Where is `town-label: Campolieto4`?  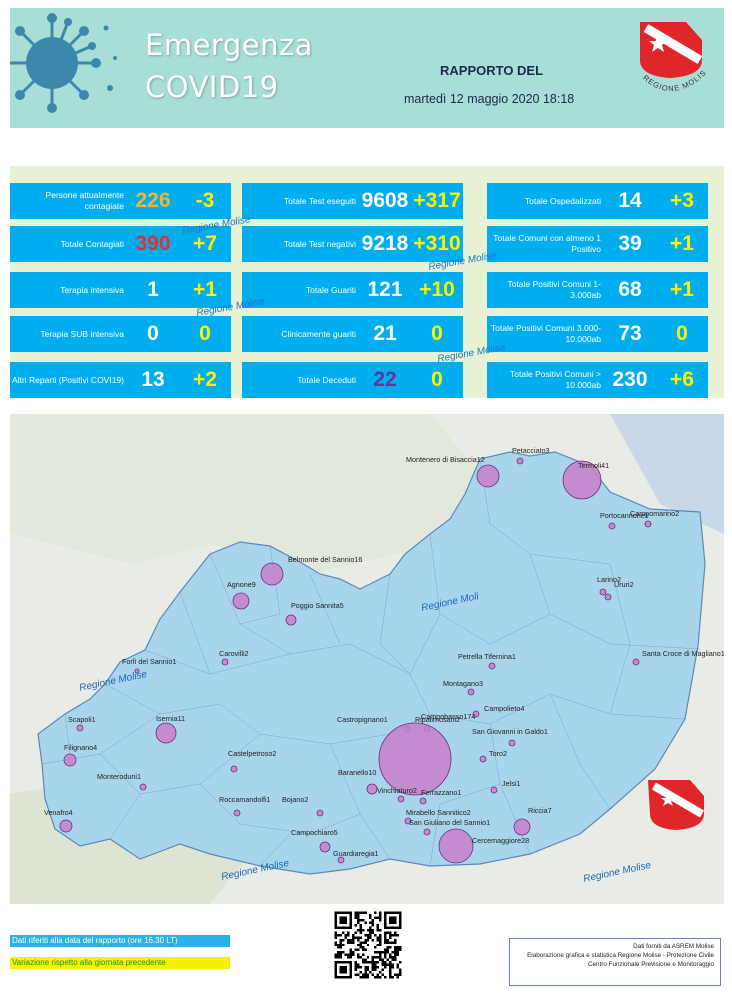
town-label: Campolieto4 is located at coordinates (504, 708).